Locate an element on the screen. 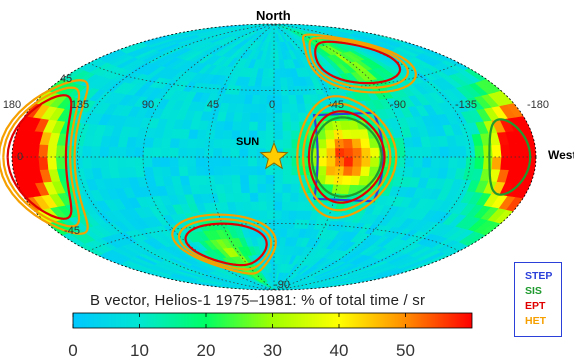 This screenshot has width=574, height=360. latitude-tick-label: 45 is located at coordinates (66, 79).